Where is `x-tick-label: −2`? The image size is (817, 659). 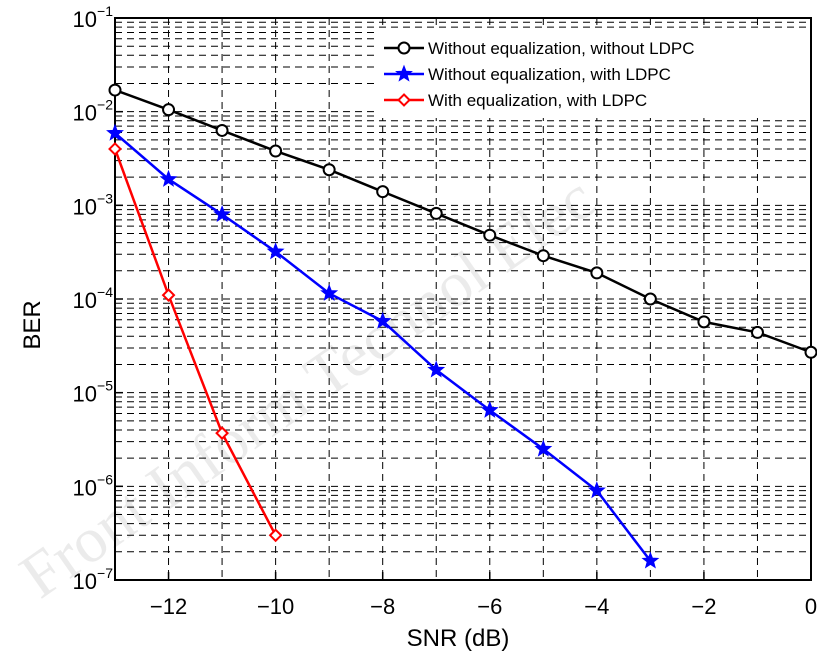 x-tick-label: −2 is located at coordinates (703, 606).